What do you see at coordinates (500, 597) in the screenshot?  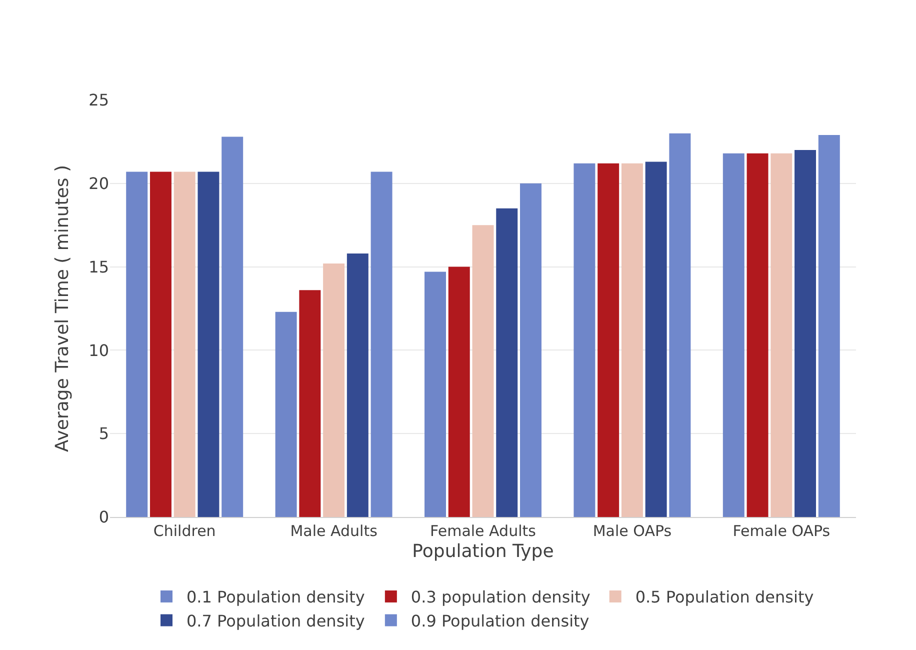 I see `legend-label: 0.3 population density` at bounding box center [500, 597].